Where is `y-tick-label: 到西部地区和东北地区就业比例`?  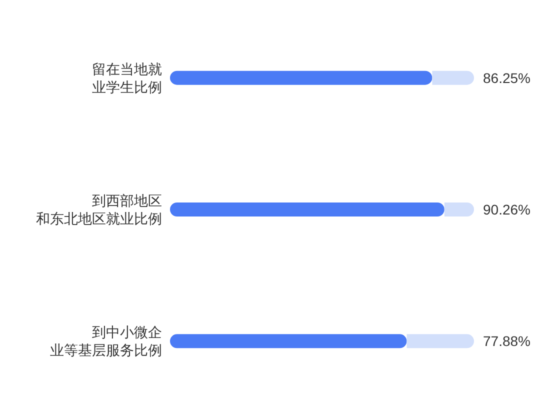
y-tick-label: 到西部地区和东北地区就业比例 is located at coordinates (99, 209).